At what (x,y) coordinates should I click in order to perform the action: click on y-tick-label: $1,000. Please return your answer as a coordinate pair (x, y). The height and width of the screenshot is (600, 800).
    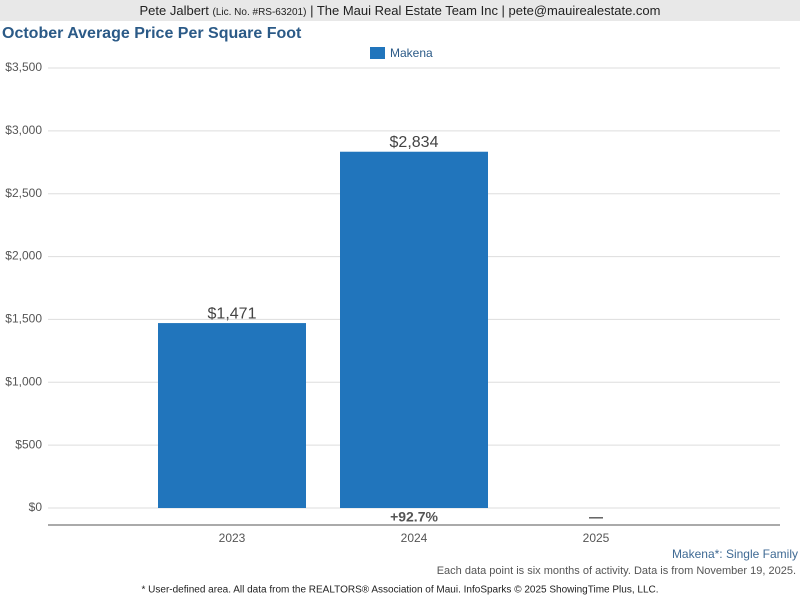
    Looking at the image, I should click on (23, 381).